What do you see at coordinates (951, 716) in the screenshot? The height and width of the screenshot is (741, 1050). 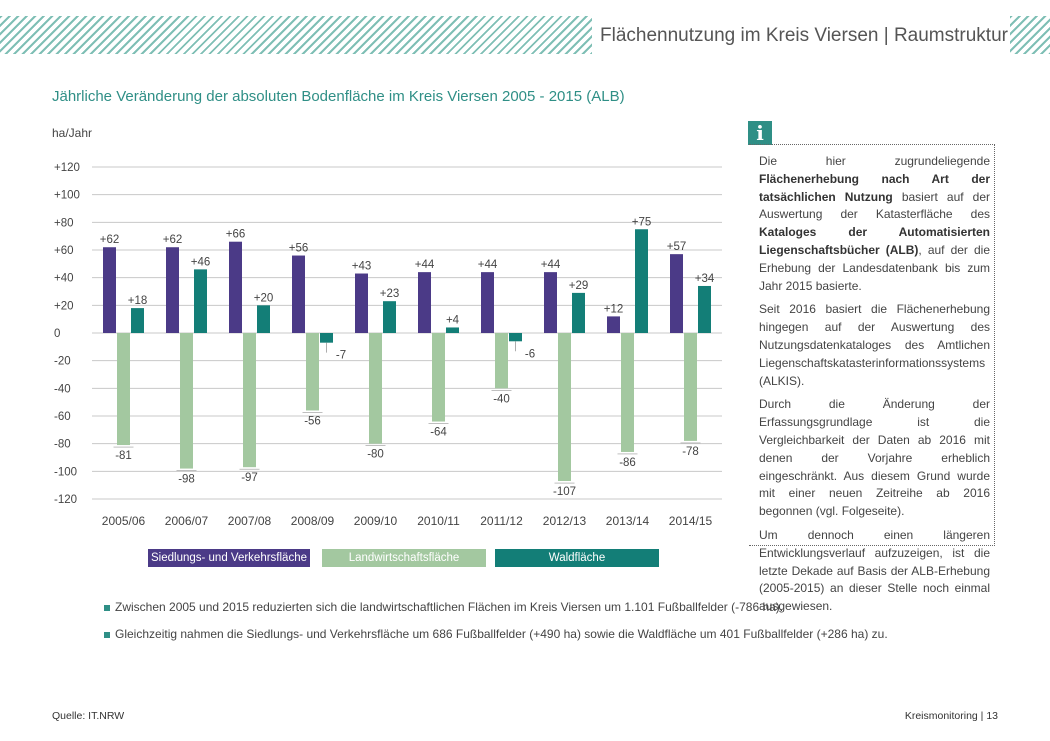 I see `page-number: Kreismonitoring | 13` at bounding box center [951, 716].